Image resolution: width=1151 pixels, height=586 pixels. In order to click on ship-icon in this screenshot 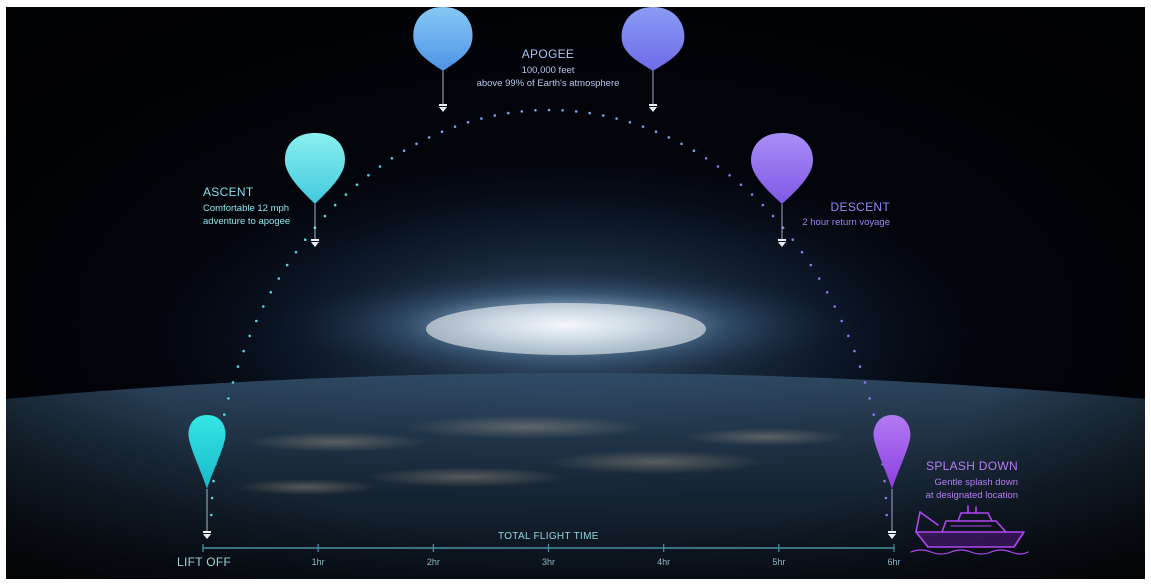, I will do `click(969, 530)`.